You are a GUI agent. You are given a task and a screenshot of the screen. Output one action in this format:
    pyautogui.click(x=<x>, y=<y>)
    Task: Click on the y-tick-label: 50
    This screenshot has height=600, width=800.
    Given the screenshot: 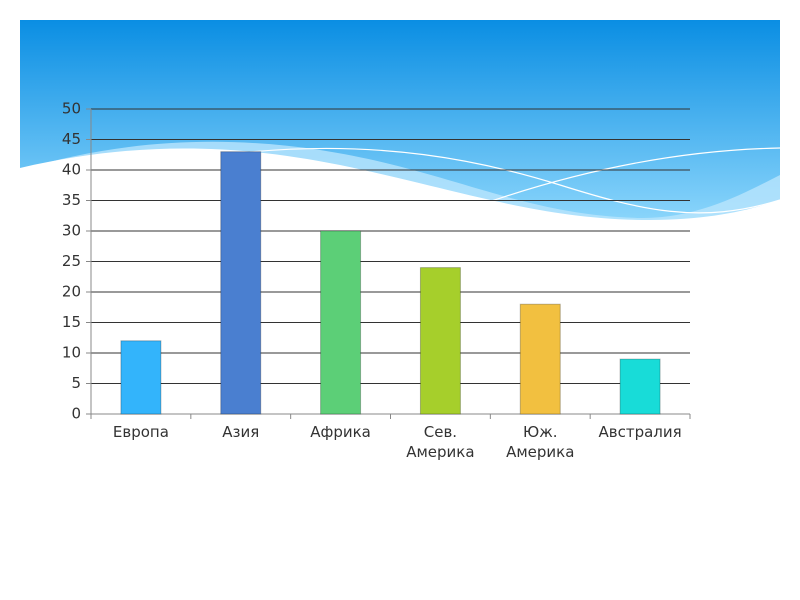 What is the action you would take?
    pyautogui.click(x=71, y=109)
    